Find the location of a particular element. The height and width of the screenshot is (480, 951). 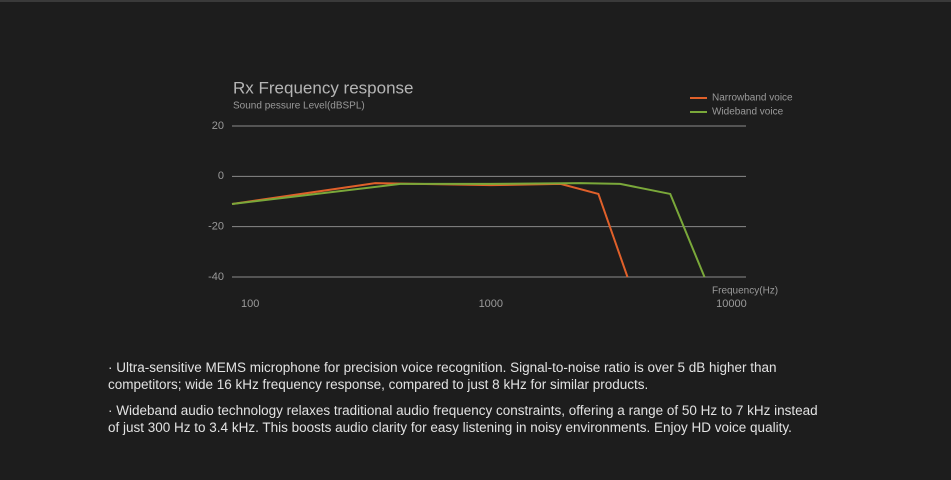

chart-subtitle: Sound pessure Level(dBSPL) is located at coordinates (299, 106).